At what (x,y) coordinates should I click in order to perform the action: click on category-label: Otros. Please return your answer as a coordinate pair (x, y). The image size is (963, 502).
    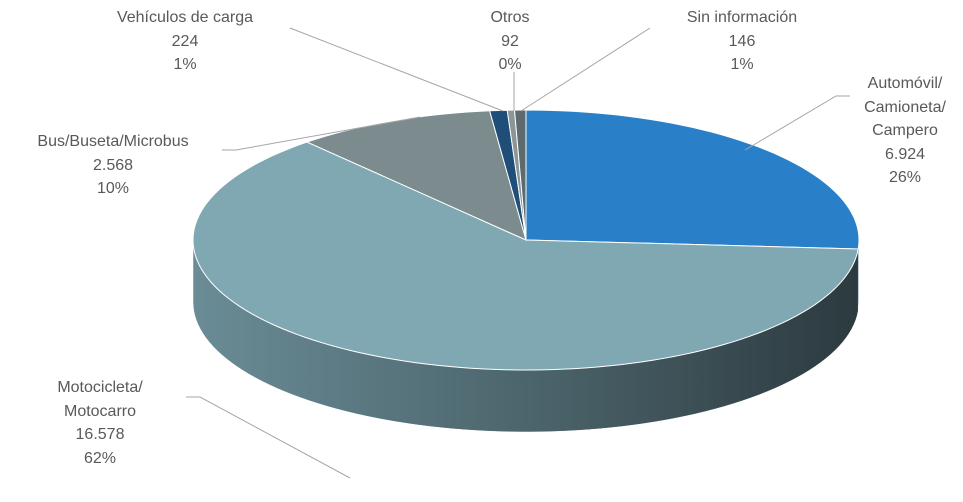
    Looking at the image, I should click on (510, 17).